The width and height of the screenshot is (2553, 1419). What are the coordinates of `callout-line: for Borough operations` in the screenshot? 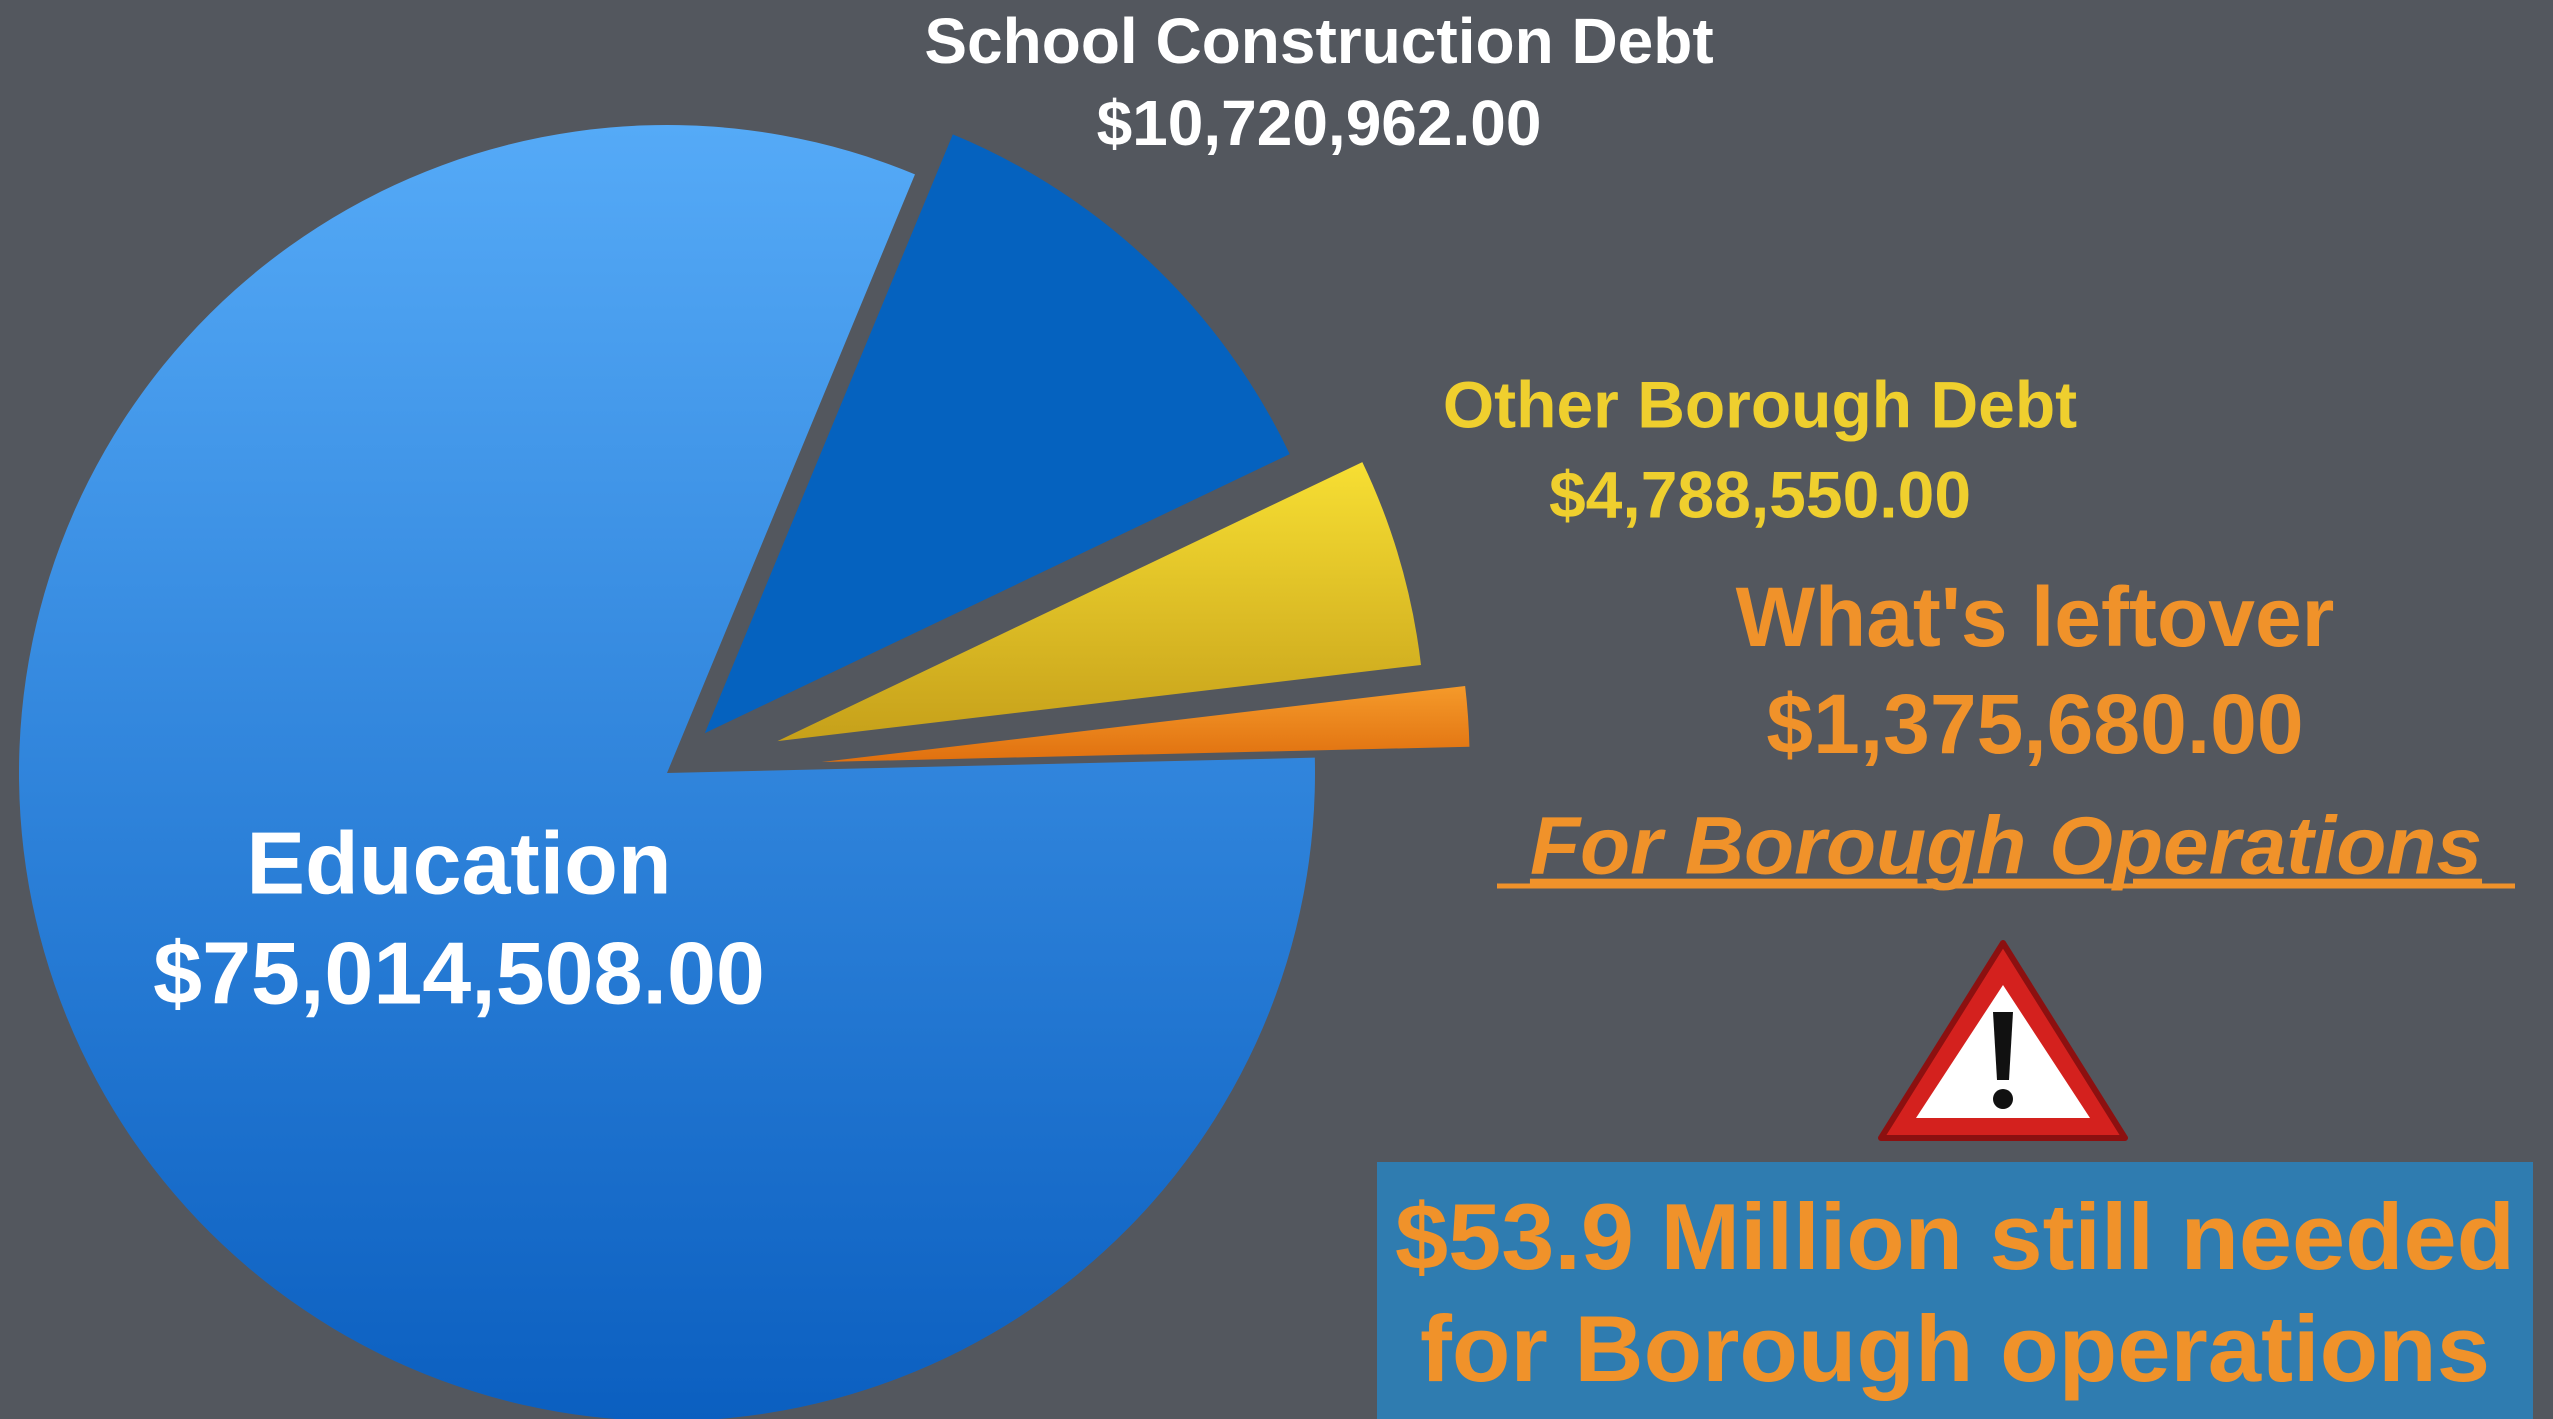 It's located at (1955, 1348).